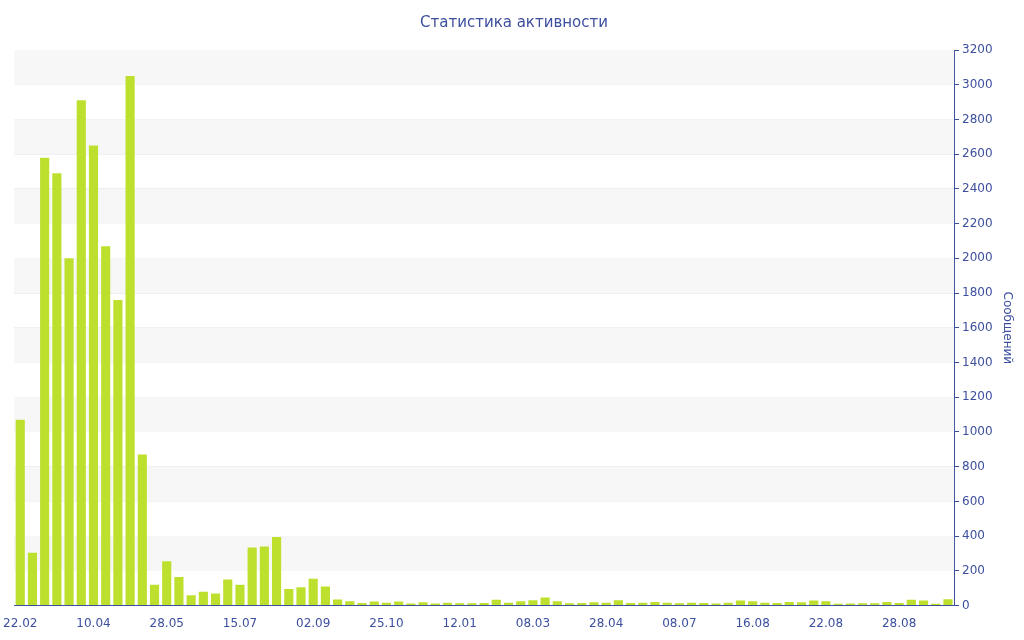 This screenshot has height=640, width=1024. What do you see at coordinates (679, 622) in the screenshot?
I see `x-tick-label: 08.07` at bounding box center [679, 622].